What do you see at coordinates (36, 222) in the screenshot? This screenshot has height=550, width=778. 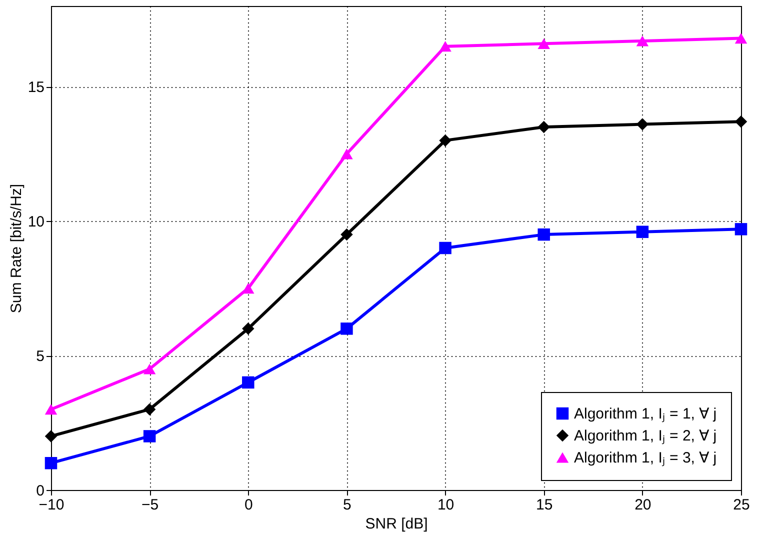 I see `y-tick-label: 10` at bounding box center [36, 222].